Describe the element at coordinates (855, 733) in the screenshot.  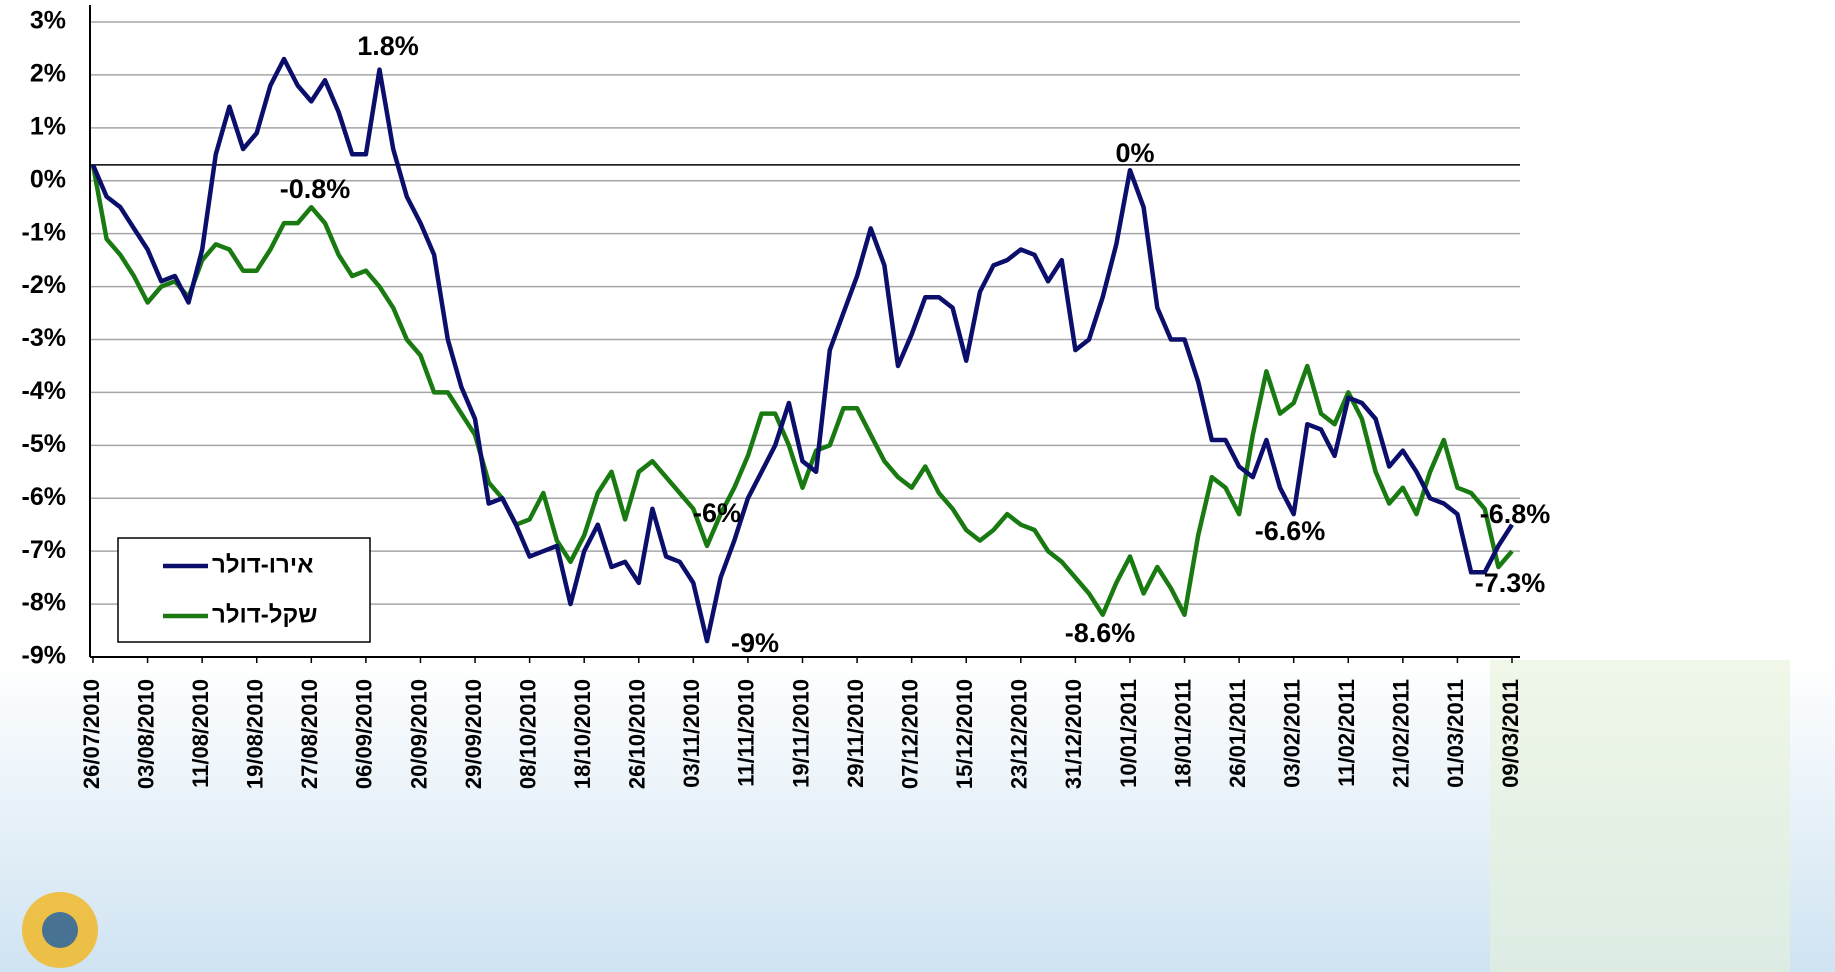
I see `x-tick-label: 29/11/2010` at that location.